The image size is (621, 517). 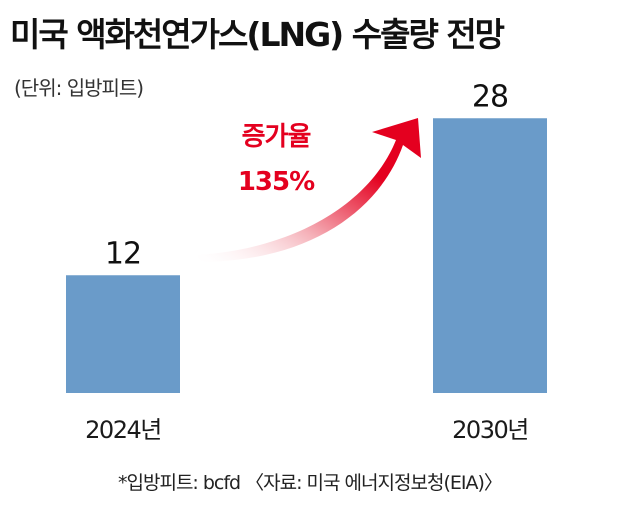 What do you see at coordinates (490, 96) in the screenshot?
I see `value-label: 28` at bounding box center [490, 96].